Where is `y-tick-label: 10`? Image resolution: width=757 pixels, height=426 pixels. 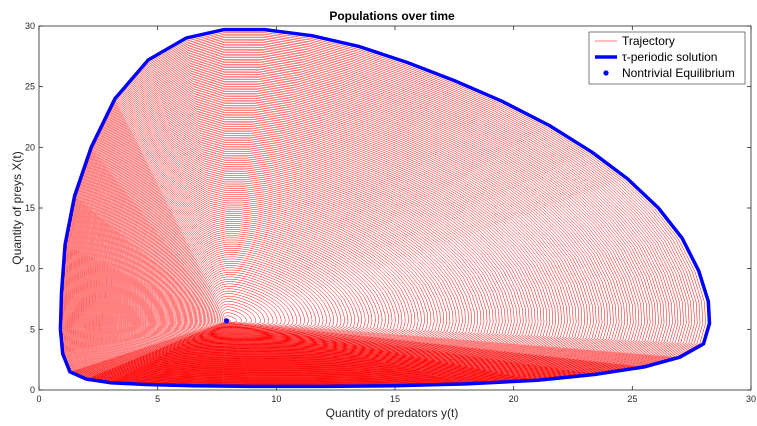 y-tick-label: 10 is located at coordinates (30, 269).